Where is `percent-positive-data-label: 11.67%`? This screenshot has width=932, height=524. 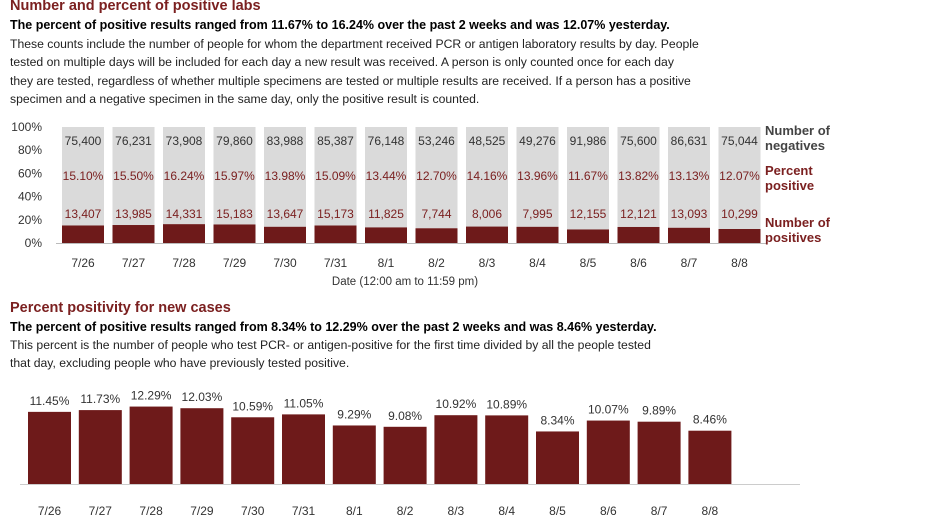
percent-positive-data-label: 11.67% is located at coordinates (588, 176).